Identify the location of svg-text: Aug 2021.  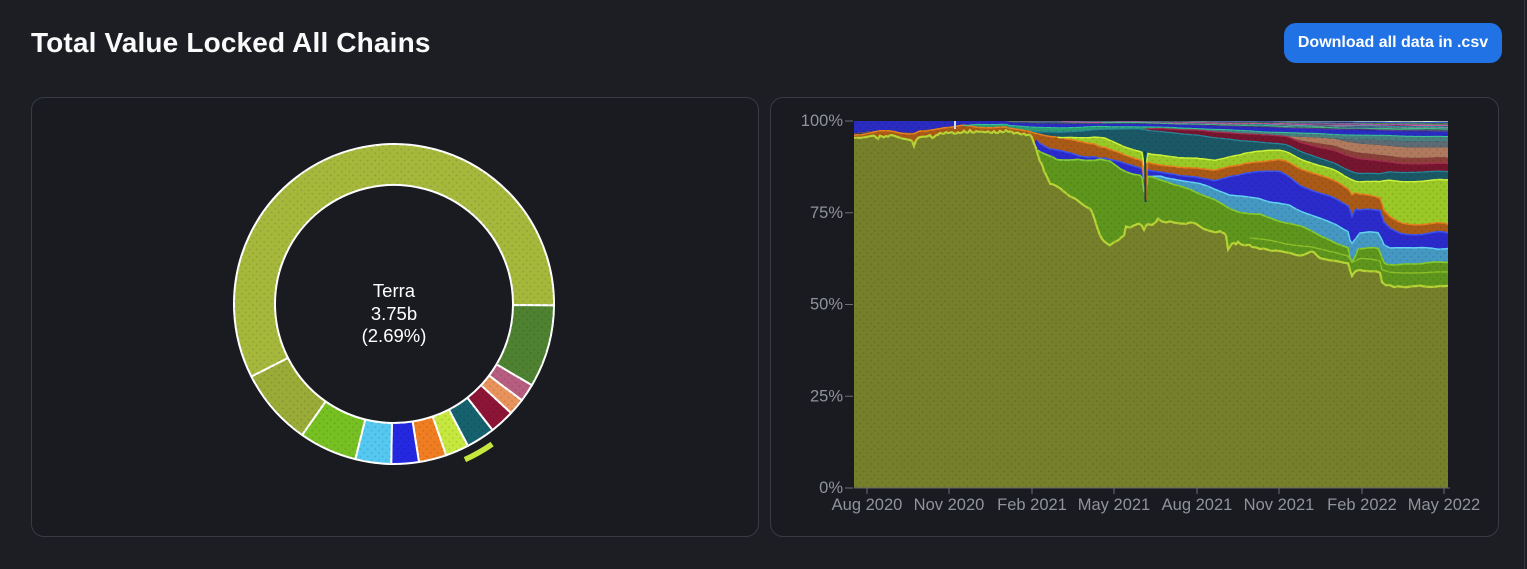
(1197, 505).